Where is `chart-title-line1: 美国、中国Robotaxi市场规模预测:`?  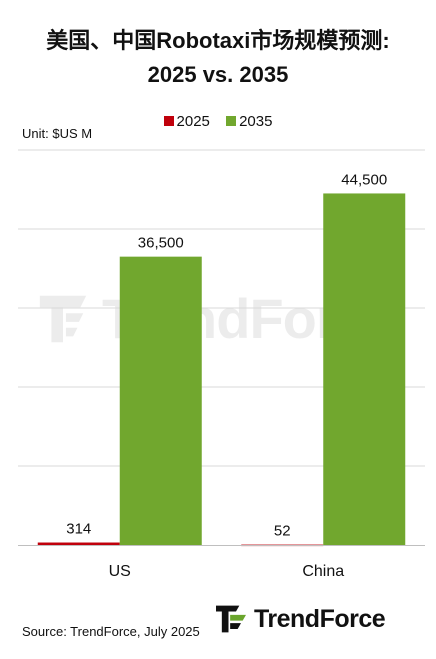
chart-title-line1: 美国、中国Robotaxi市场规模预测: is located at coordinates (218, 40).